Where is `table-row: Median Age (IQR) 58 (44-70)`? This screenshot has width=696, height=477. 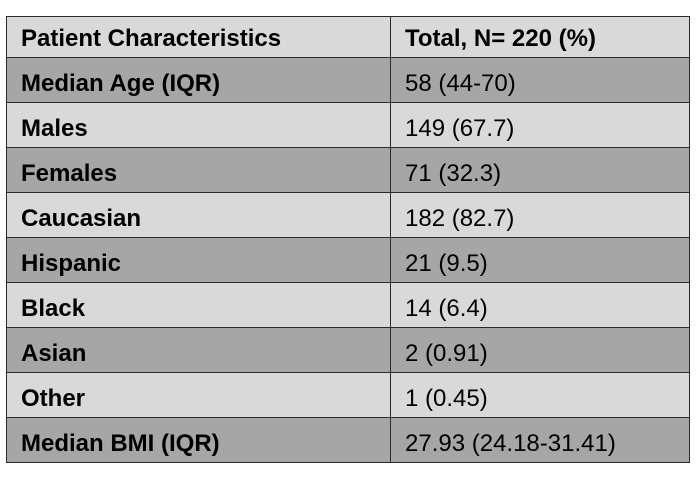
table-row: Median Age (IQR) 58 (44-70) is located at coordinates (348, 80).